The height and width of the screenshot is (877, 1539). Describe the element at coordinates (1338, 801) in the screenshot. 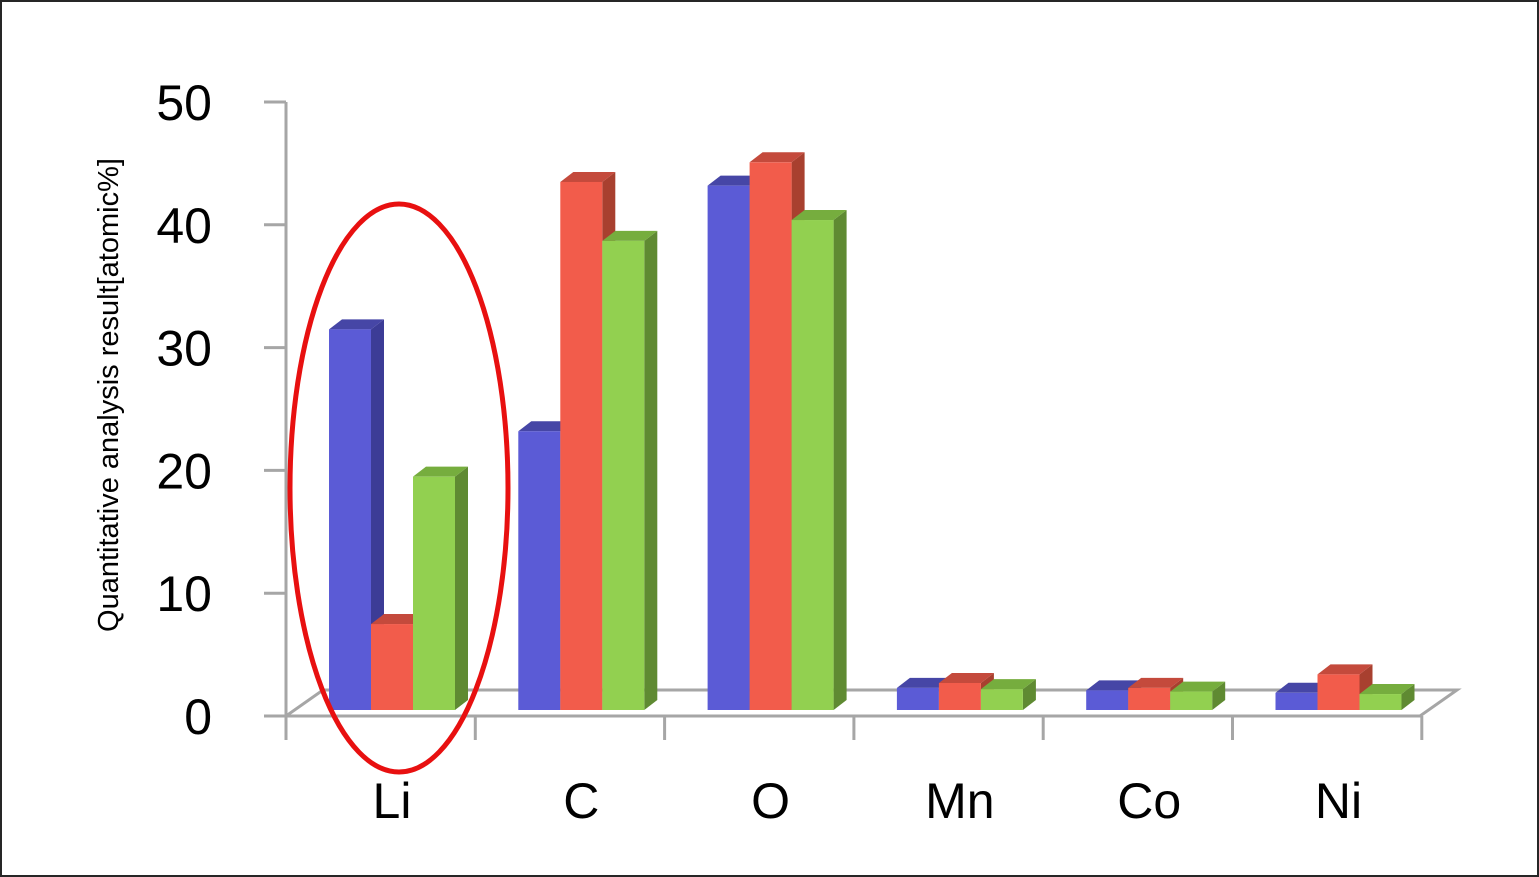

I see `category-label-ni: Ni` at that location.